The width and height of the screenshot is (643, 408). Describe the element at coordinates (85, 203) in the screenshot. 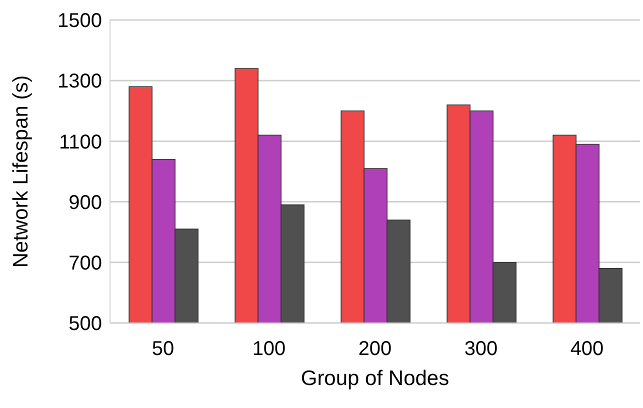

I see `y-tick-label: 900` at that location.